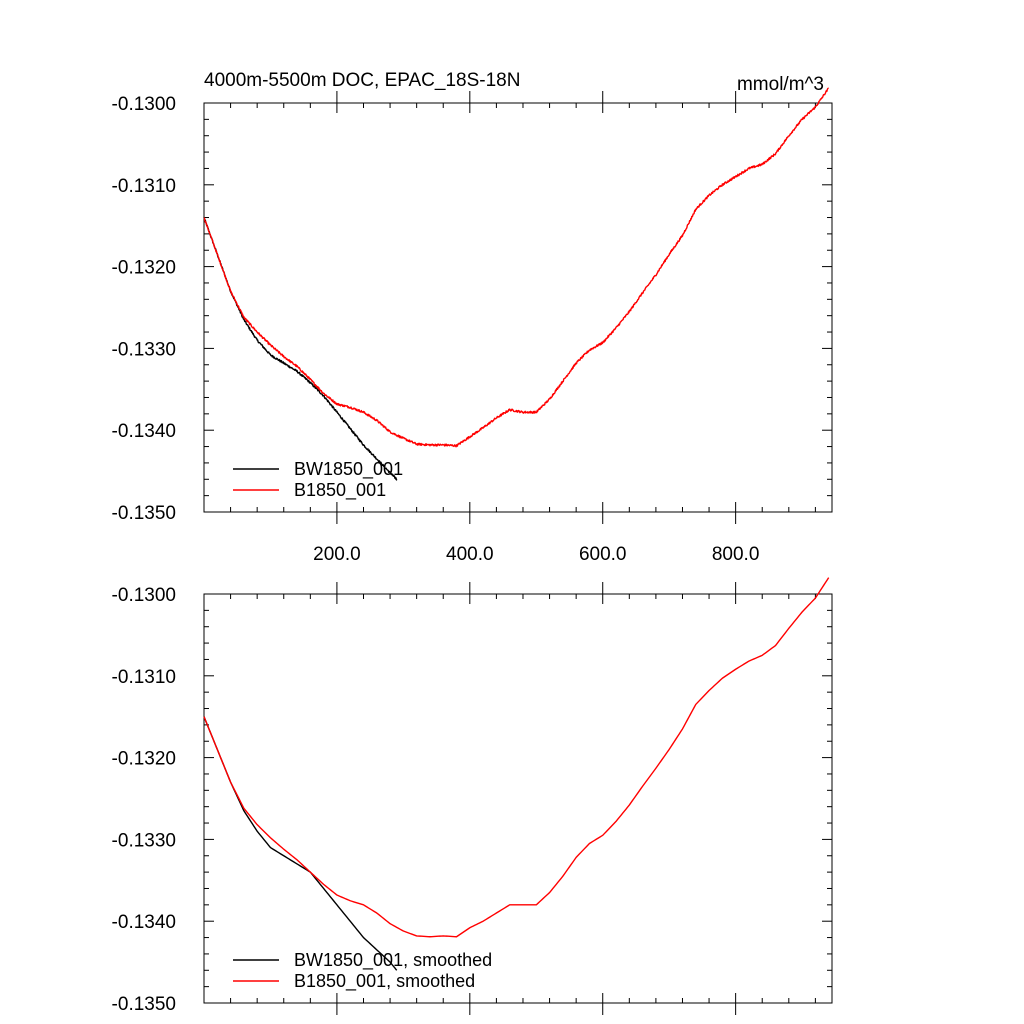  I want to click on legend-label: B1850_001, so click(340, 490).